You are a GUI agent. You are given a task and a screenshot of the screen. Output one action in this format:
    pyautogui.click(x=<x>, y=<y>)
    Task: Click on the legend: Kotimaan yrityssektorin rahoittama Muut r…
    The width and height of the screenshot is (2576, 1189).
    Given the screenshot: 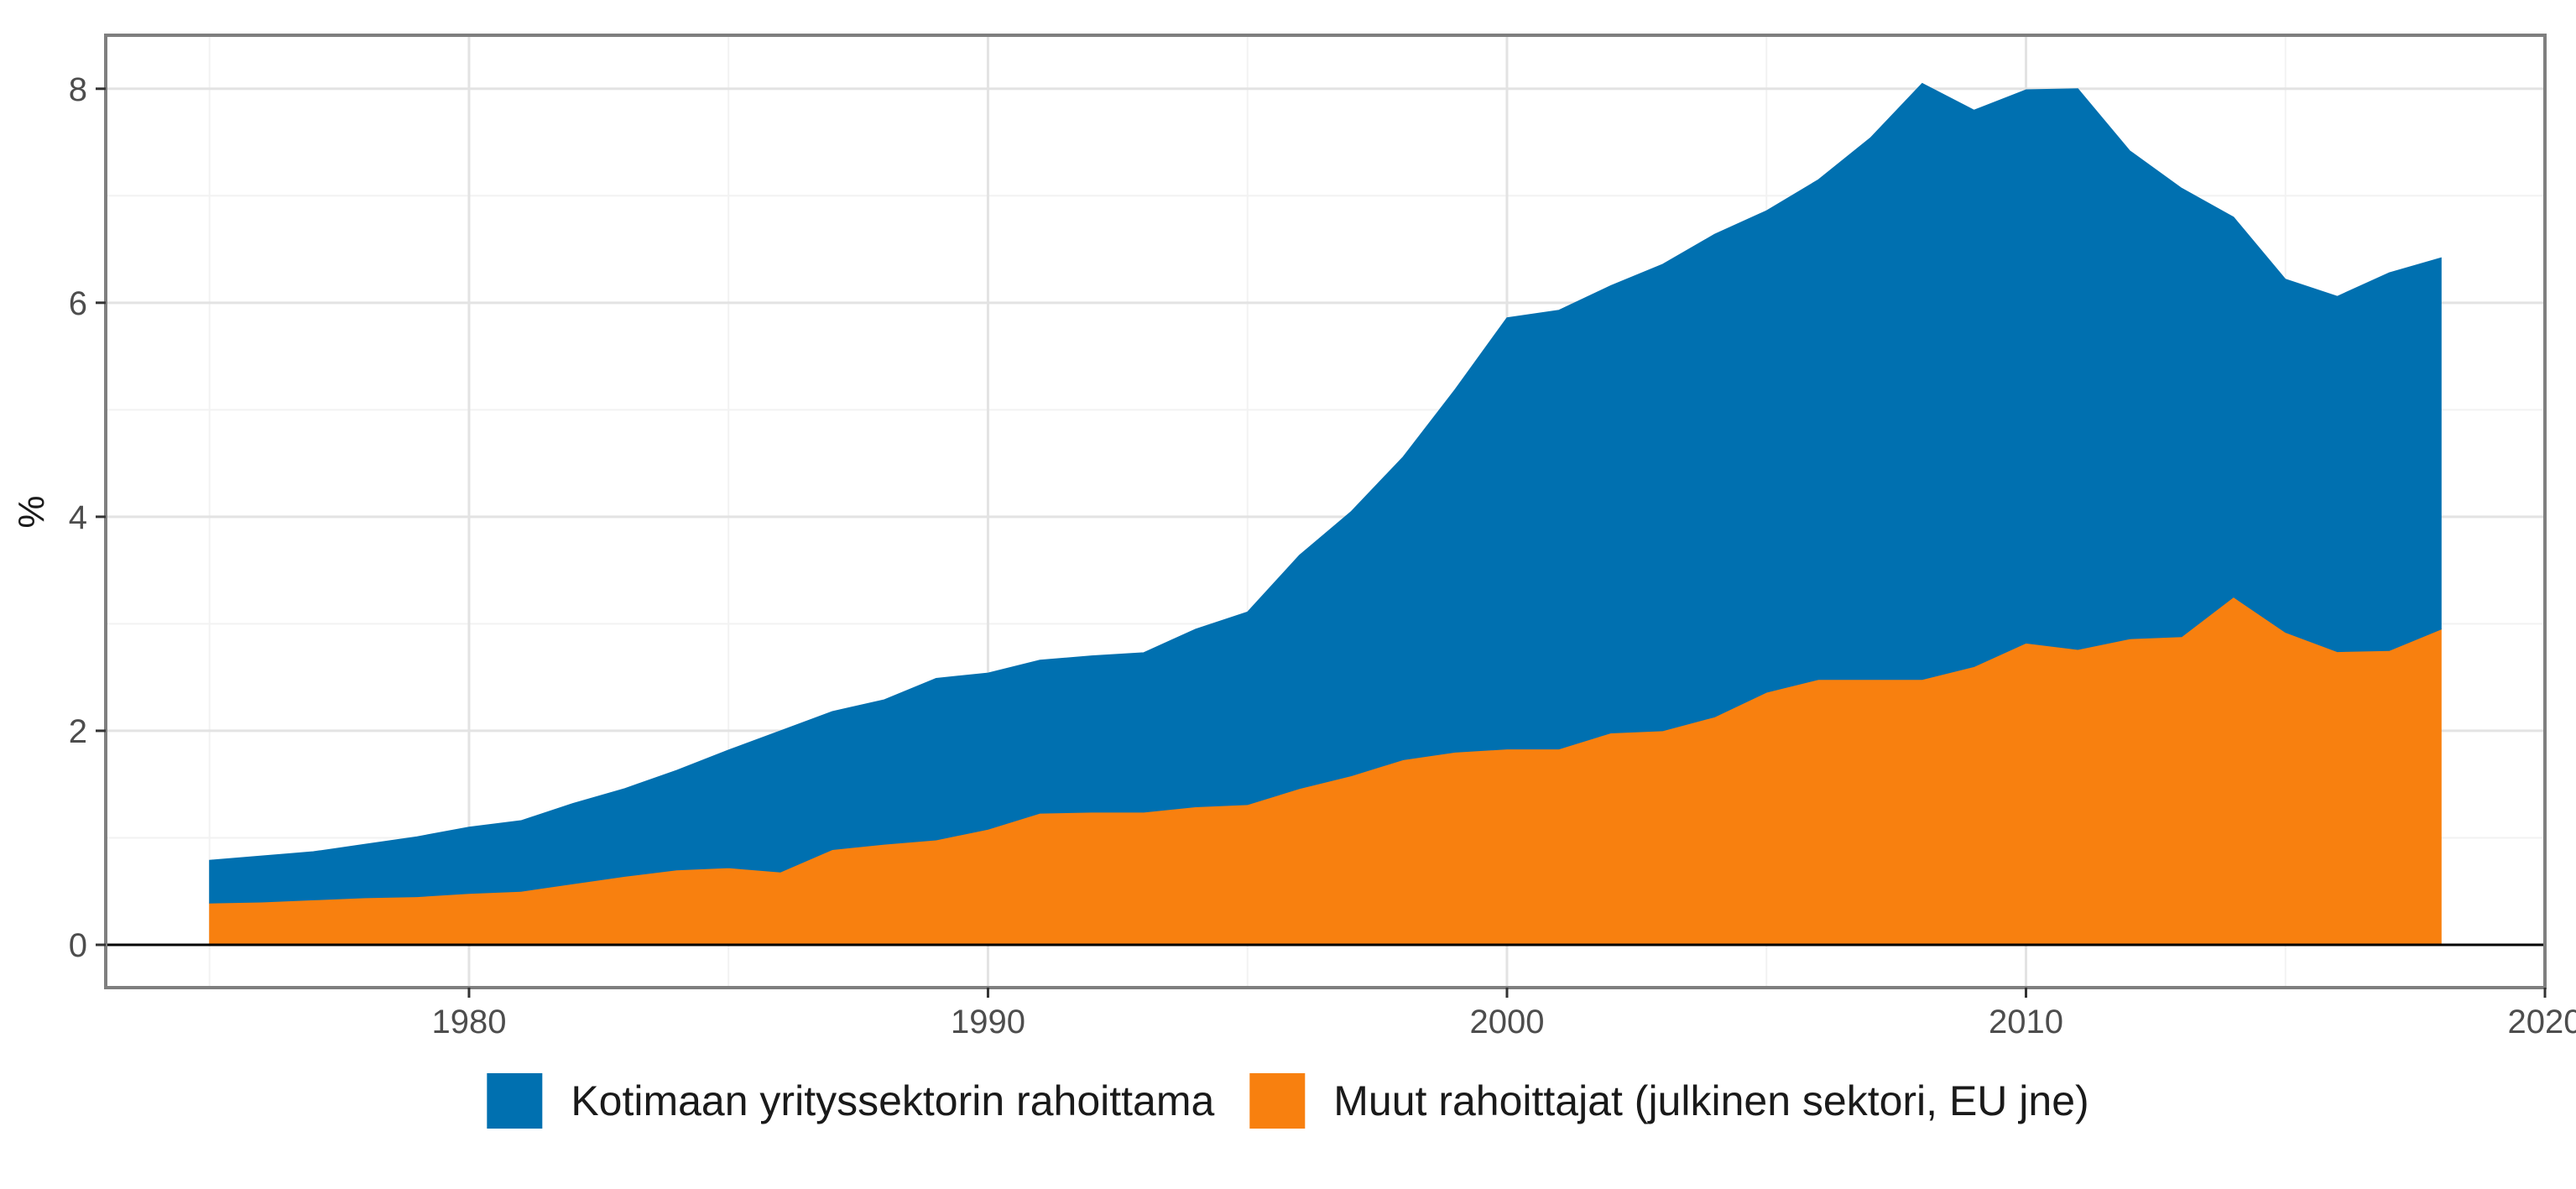 What is the action you would take?
    pyautogui.click(x=1288, y=1101)
    